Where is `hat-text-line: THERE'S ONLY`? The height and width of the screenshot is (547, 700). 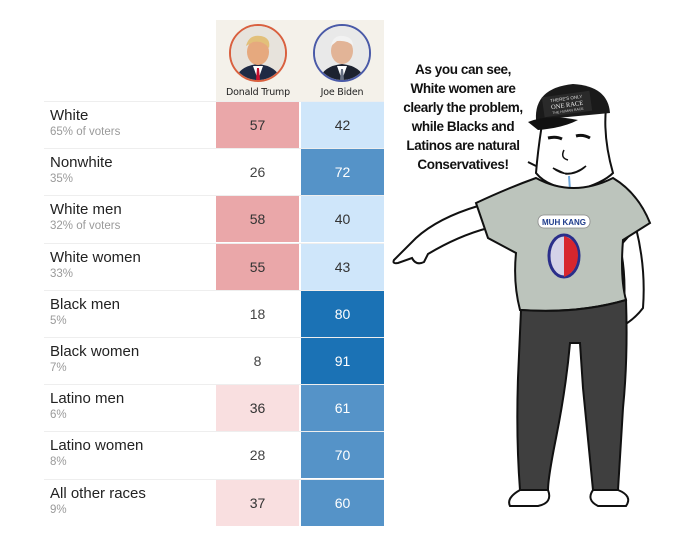 hat-text-line: THERE'S ONLY is located at coordinates (566, 98).